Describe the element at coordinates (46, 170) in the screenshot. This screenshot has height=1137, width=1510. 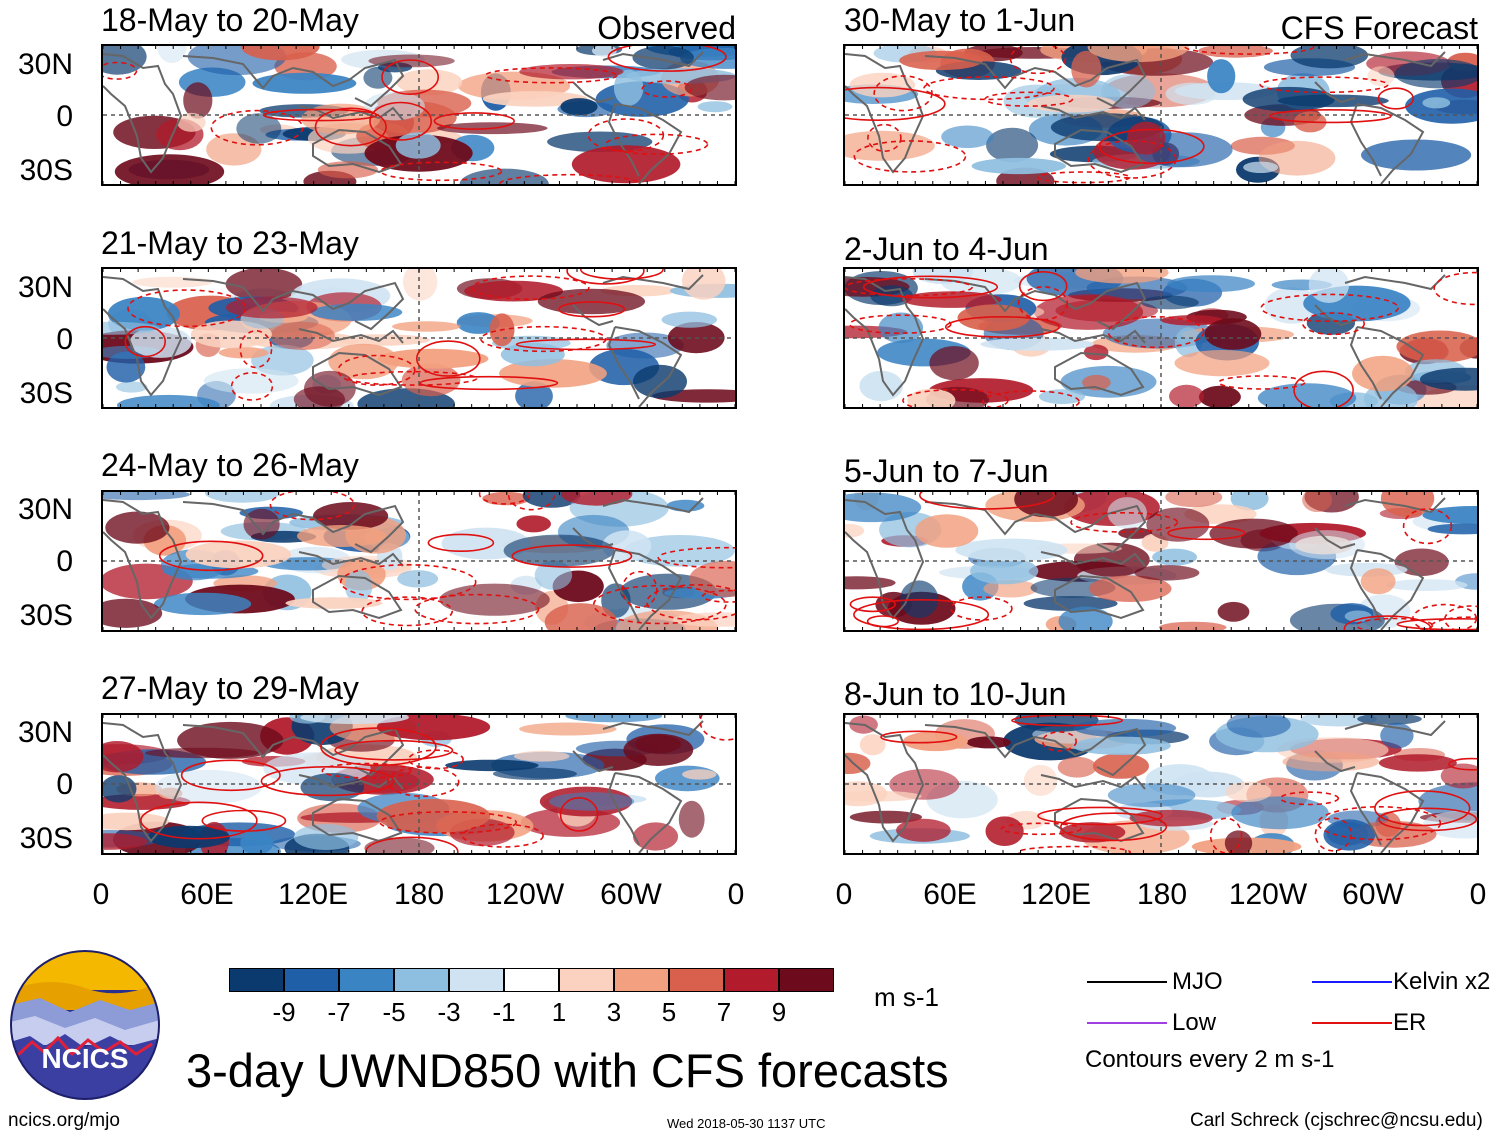
I see `lat-label: 30S` at that location.